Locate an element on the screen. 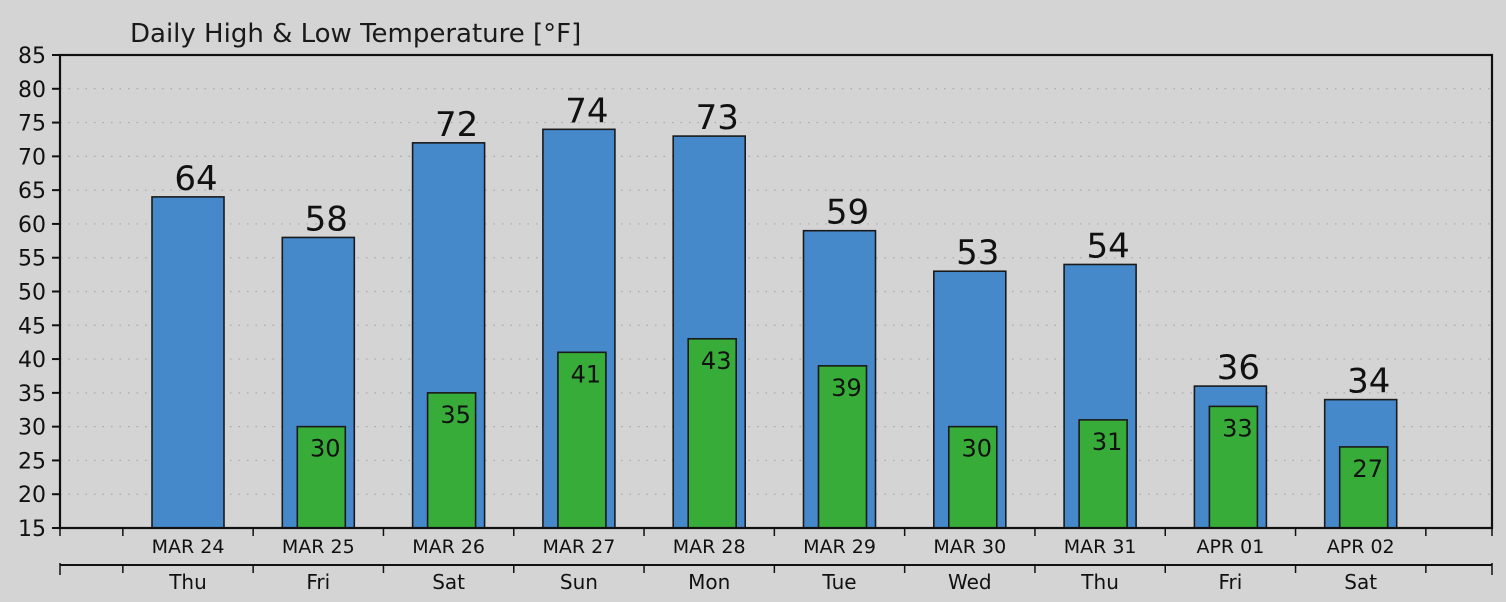  xday-label-2: Sat is located at coordinates (448, 582).